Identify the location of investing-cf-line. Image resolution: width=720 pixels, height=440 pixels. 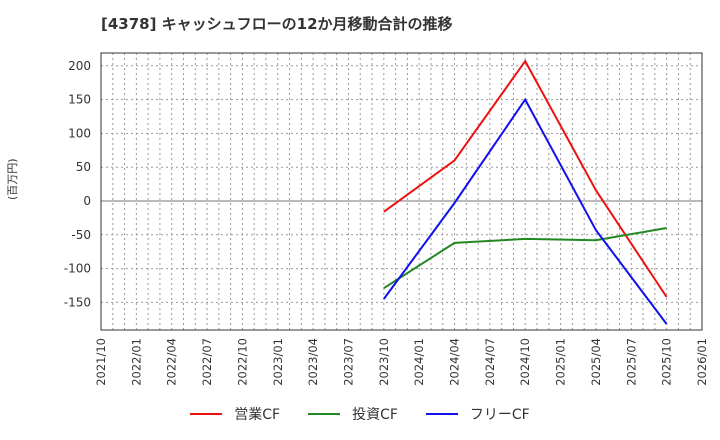
(525, 258).